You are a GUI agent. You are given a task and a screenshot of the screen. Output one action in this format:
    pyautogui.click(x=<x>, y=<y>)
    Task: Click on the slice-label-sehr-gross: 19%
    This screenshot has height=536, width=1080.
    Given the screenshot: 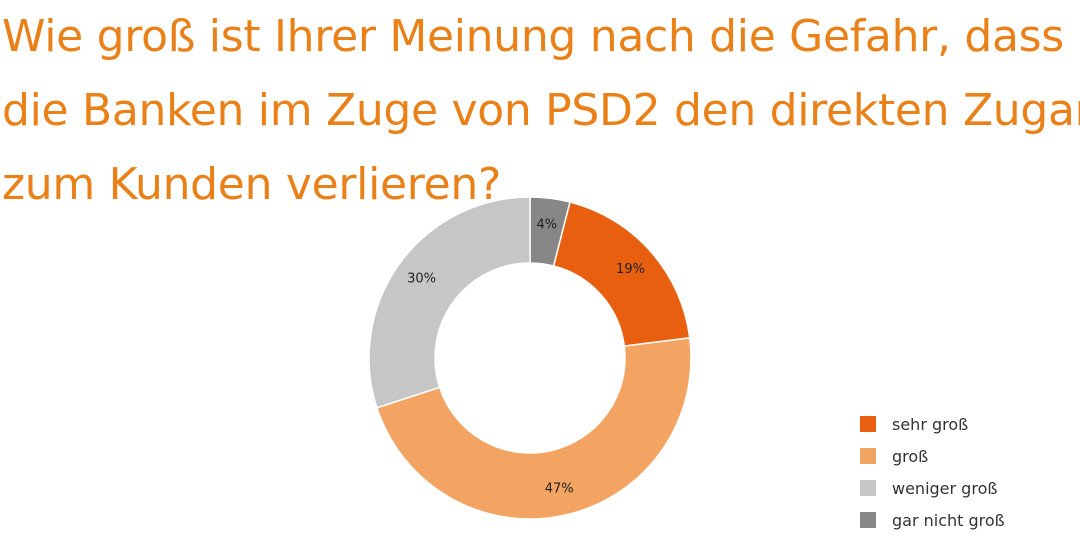 What is the action you would take?
    pyautogui.click(x=630, y=269)
    